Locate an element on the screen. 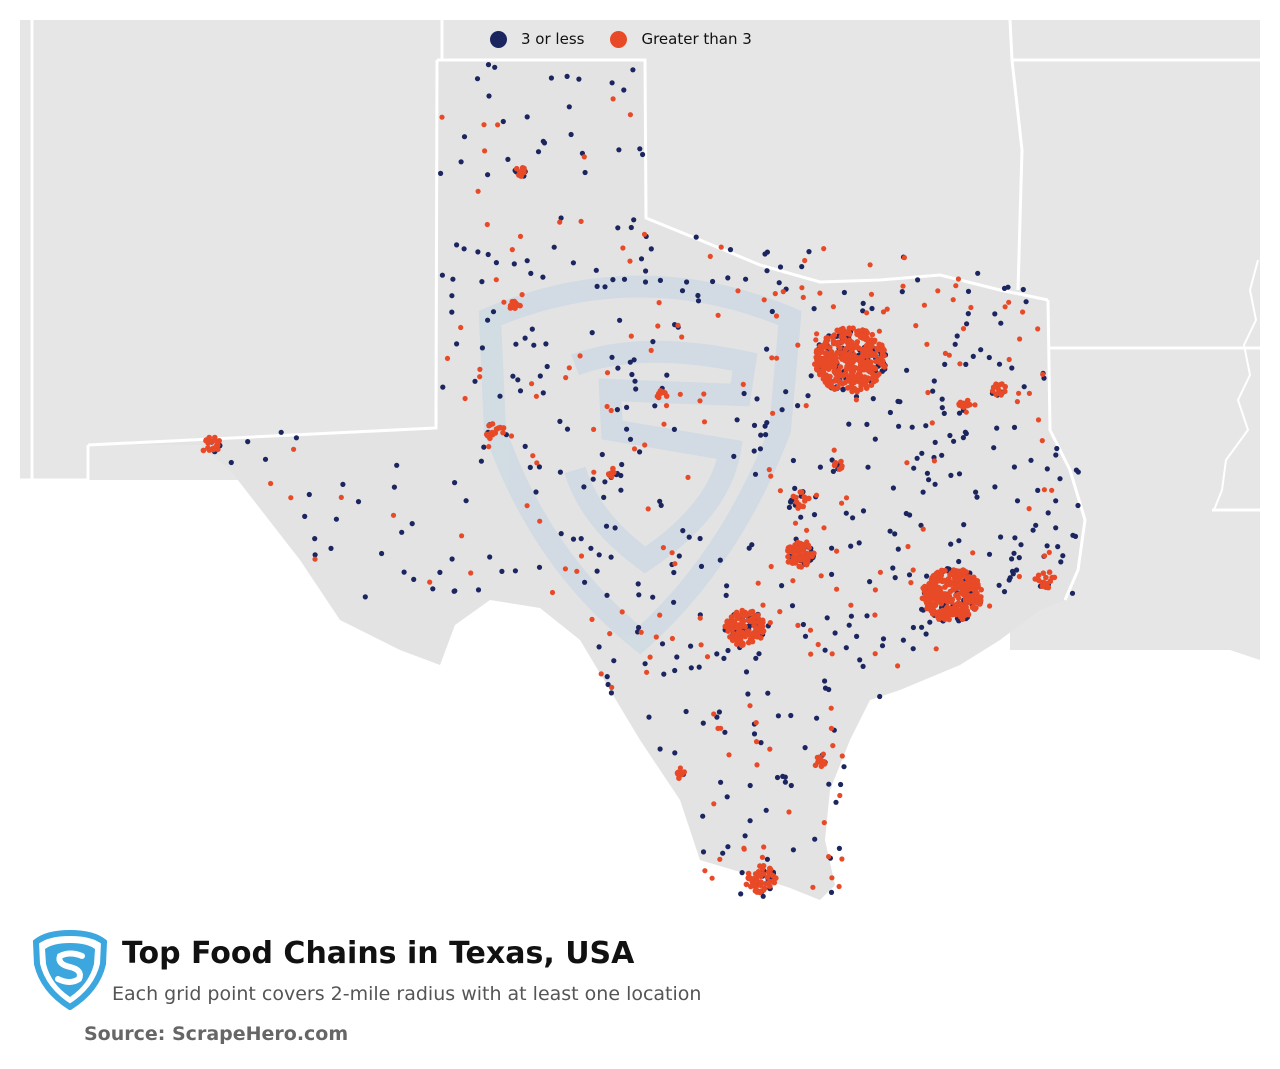 The height and width of the screenshot is (1069, 1280). legend-dot-orange is located at coordinates (619, 39).